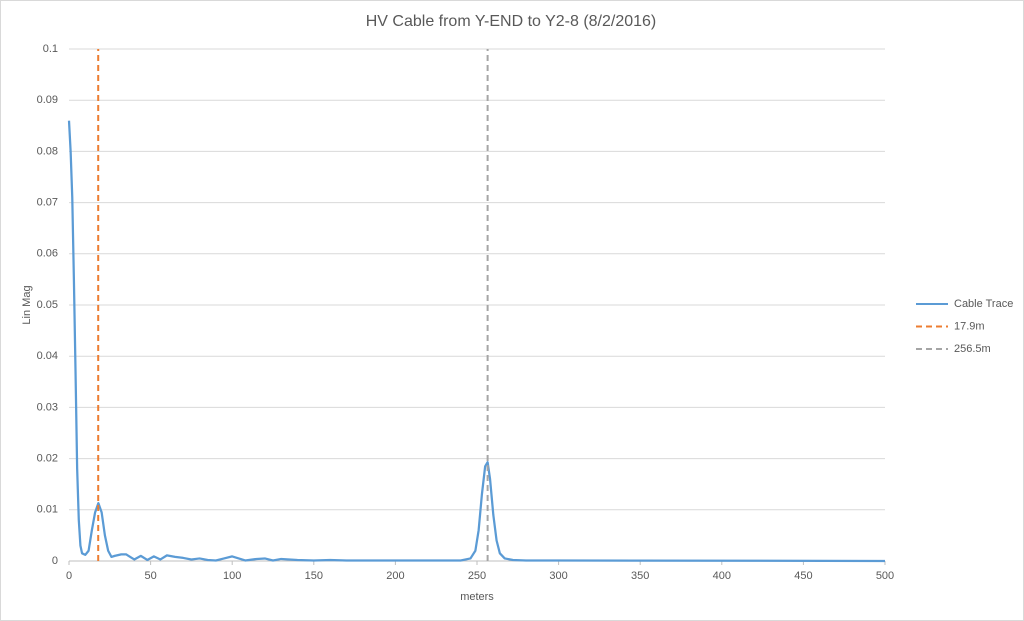 Image resolution: width=1024 pixels, height=621 pixels. What do you see at coordinates (640, 576) in the screenshot?
I see `x-tick-label: 350` at bounding box center [640, 576].